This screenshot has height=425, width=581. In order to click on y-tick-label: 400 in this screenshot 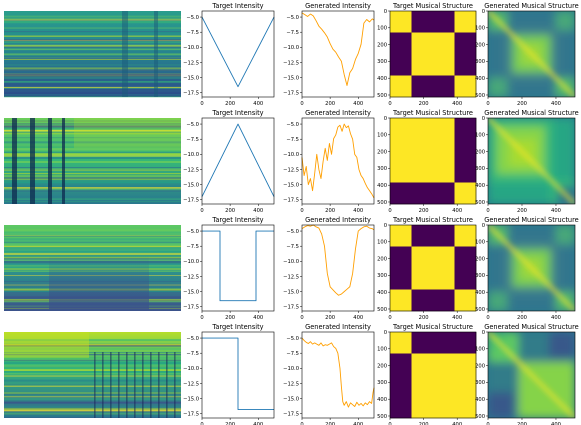, I will do `click(480, 293)`.